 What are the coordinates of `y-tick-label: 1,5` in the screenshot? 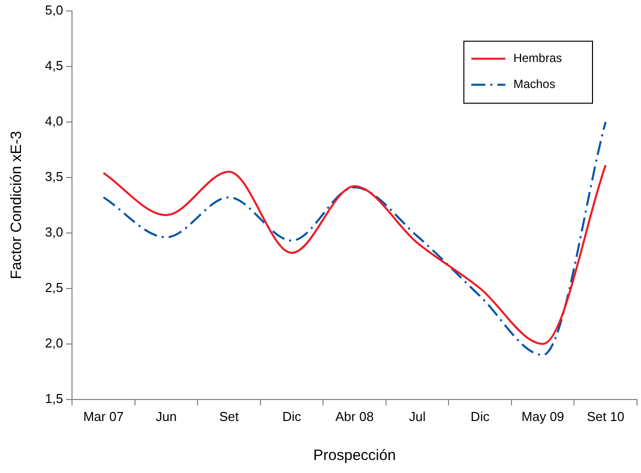 It's located at (54, 398).